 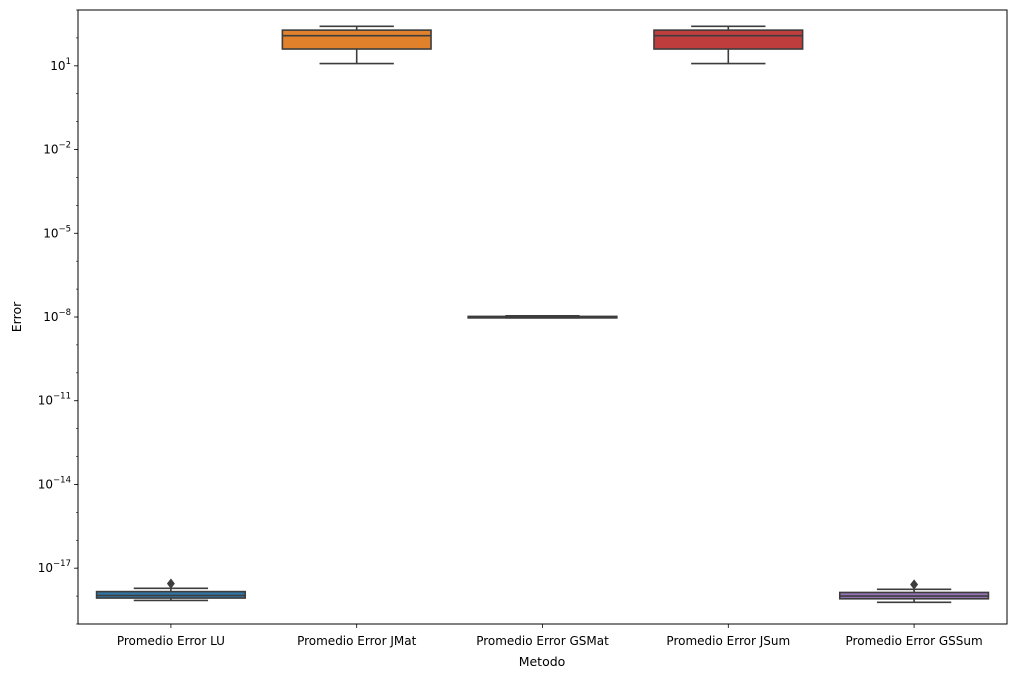 I want to click on y-tick-label: 10⁻¹⁷, so click(x=54, y=567).